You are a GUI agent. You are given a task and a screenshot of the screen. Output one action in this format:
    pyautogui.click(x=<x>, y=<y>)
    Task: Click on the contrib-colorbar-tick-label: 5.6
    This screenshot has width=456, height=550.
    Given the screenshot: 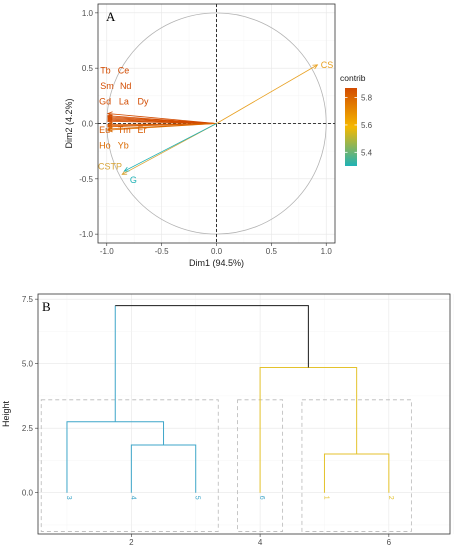 What is the action you would take?
    pyautogui.click(x=367, y=125)
    